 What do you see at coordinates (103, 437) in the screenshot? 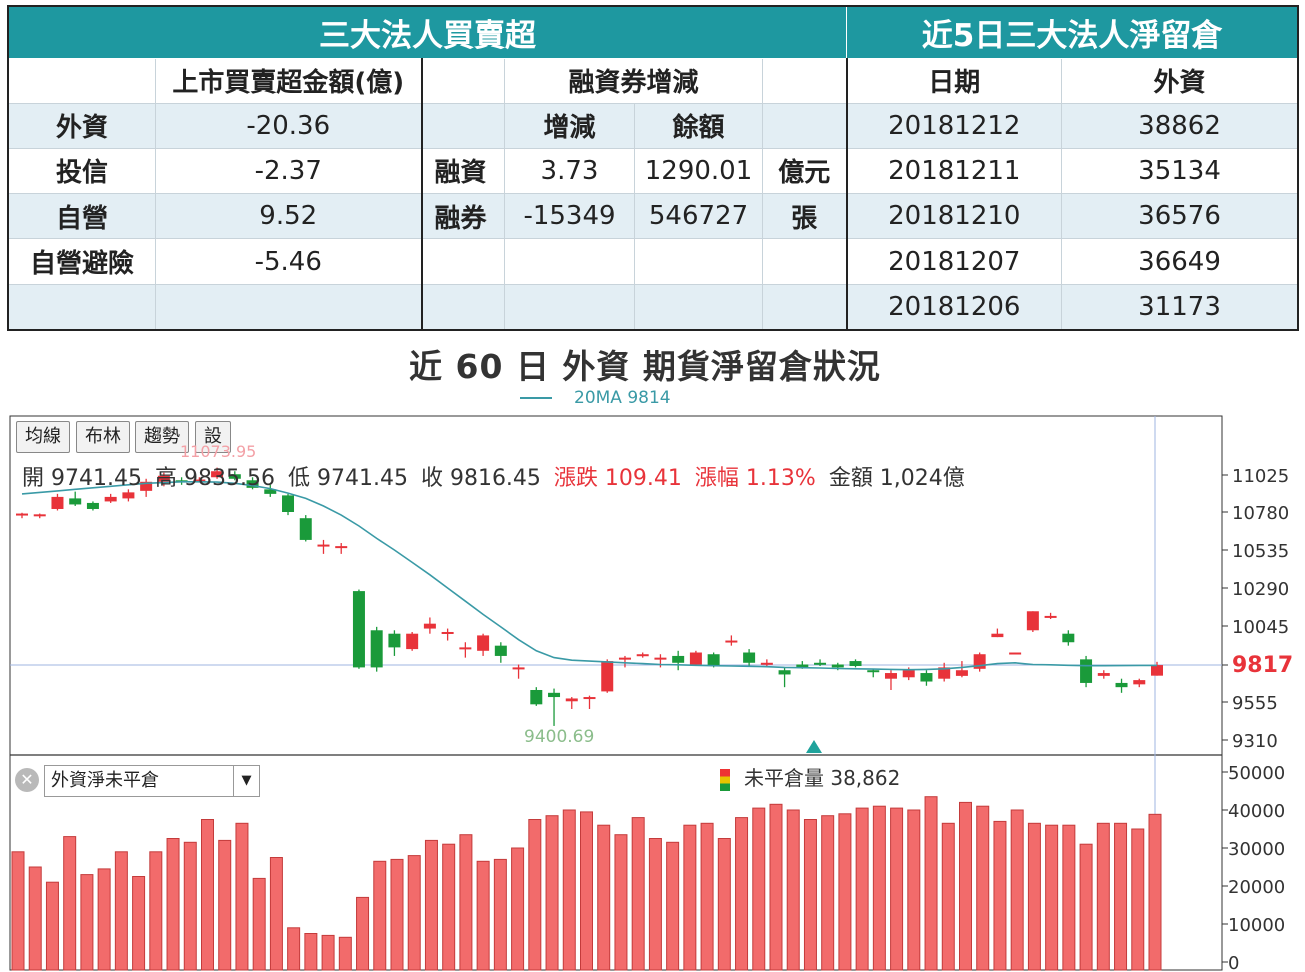
I see `bollinger-button: 布林` at bounding box center [103, 437].